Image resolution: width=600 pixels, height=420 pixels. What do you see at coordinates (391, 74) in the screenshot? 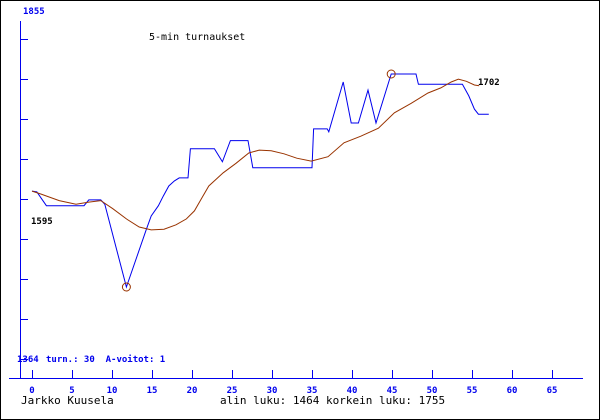
I see `highest-point-marker` at bounding box center [391, 74].